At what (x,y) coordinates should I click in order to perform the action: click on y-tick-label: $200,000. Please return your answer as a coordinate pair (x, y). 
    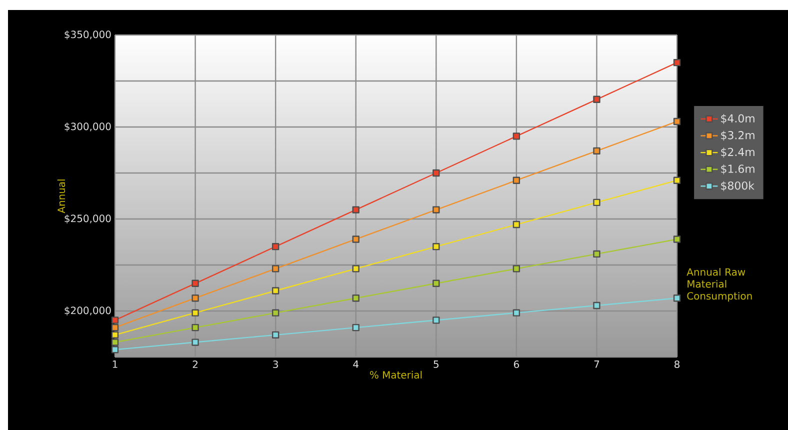
    Looking at the image, I should click on (87, 311).